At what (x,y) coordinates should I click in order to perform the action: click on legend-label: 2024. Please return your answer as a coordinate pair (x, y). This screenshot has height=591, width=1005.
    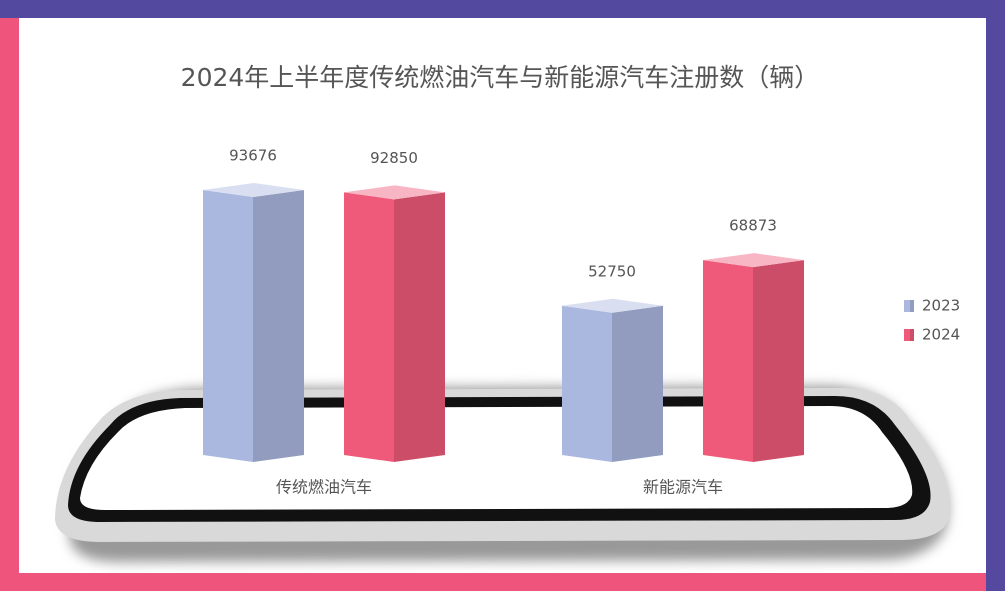
    Looking at the image, I should click on (941, 335).